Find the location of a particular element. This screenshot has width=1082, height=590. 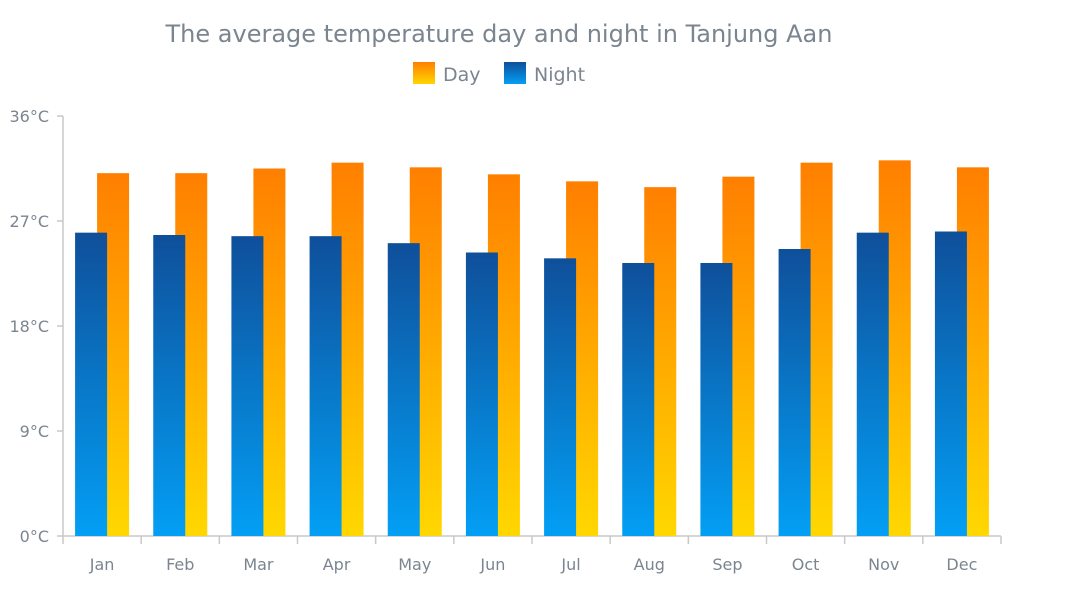

bar-night-jan is located at coordinates (91, 384).